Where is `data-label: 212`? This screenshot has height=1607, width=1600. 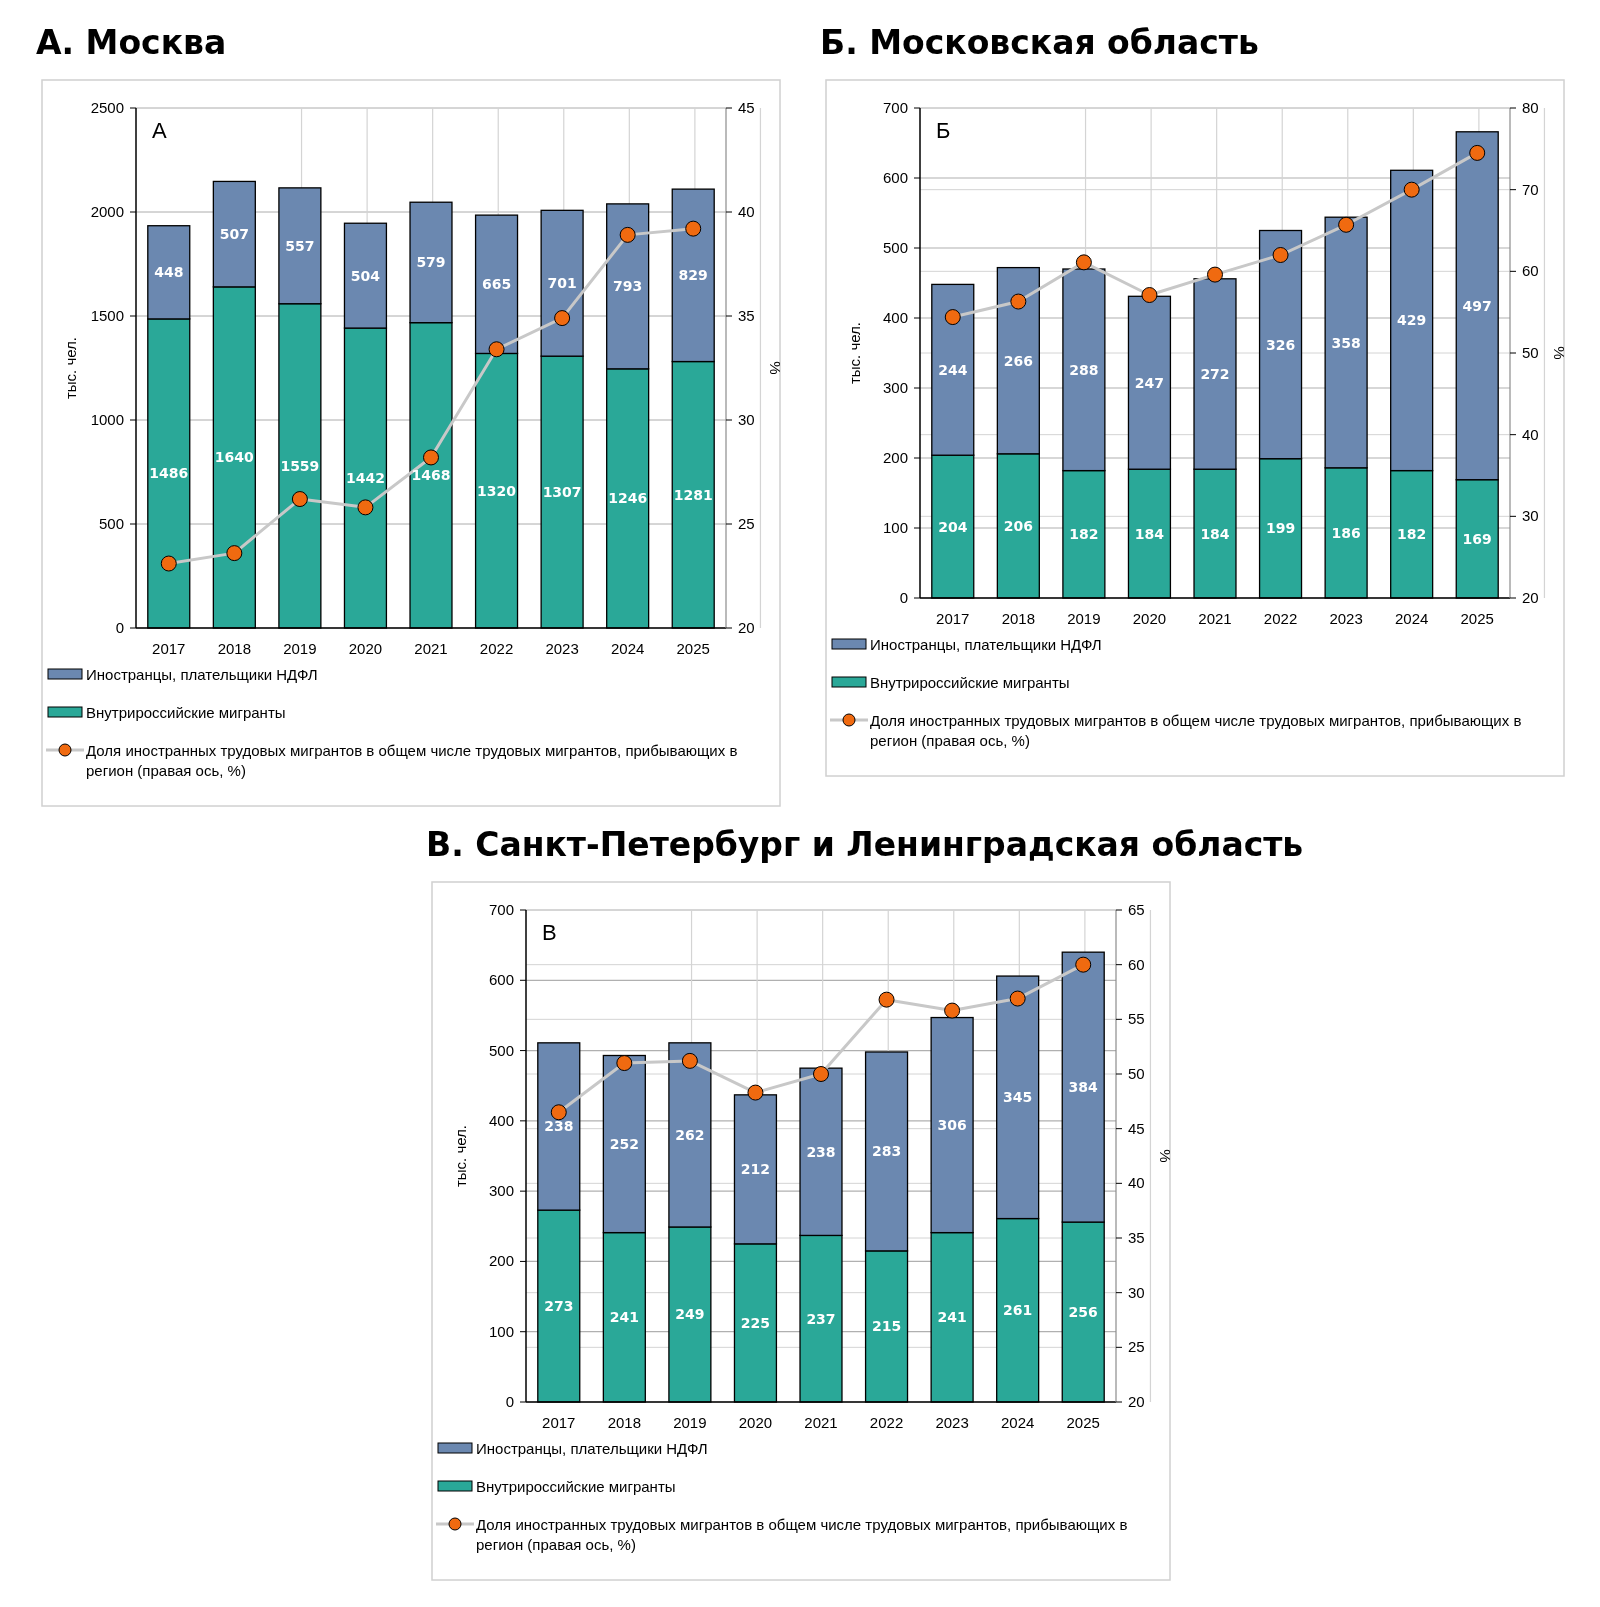
data-label: 212 is located at coordinates (755, 1169).